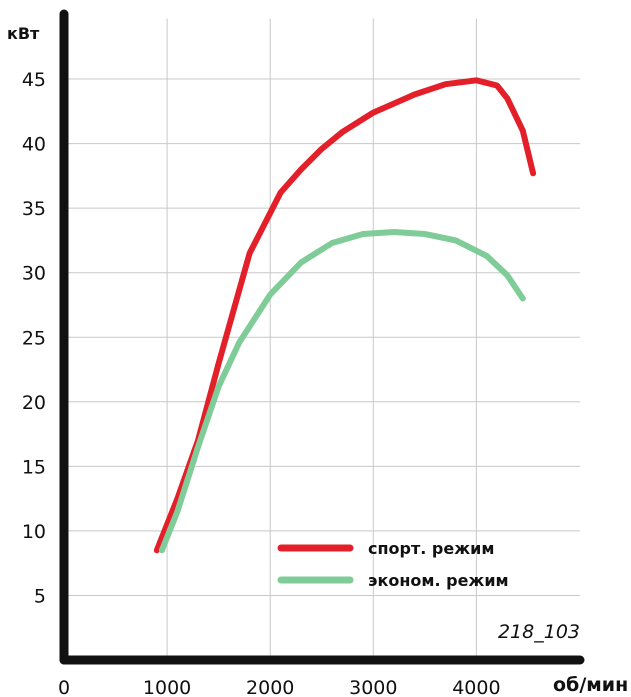 Image resolution: width=631 pixels, height=697 pixels. I want to click on x-tick-label: 0, so click(64, 687).